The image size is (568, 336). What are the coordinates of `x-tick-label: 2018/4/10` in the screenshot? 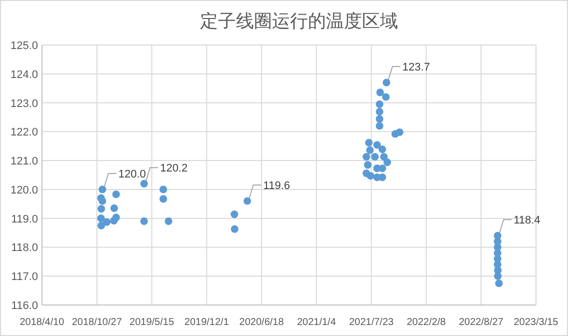 It's located at (42, 322).